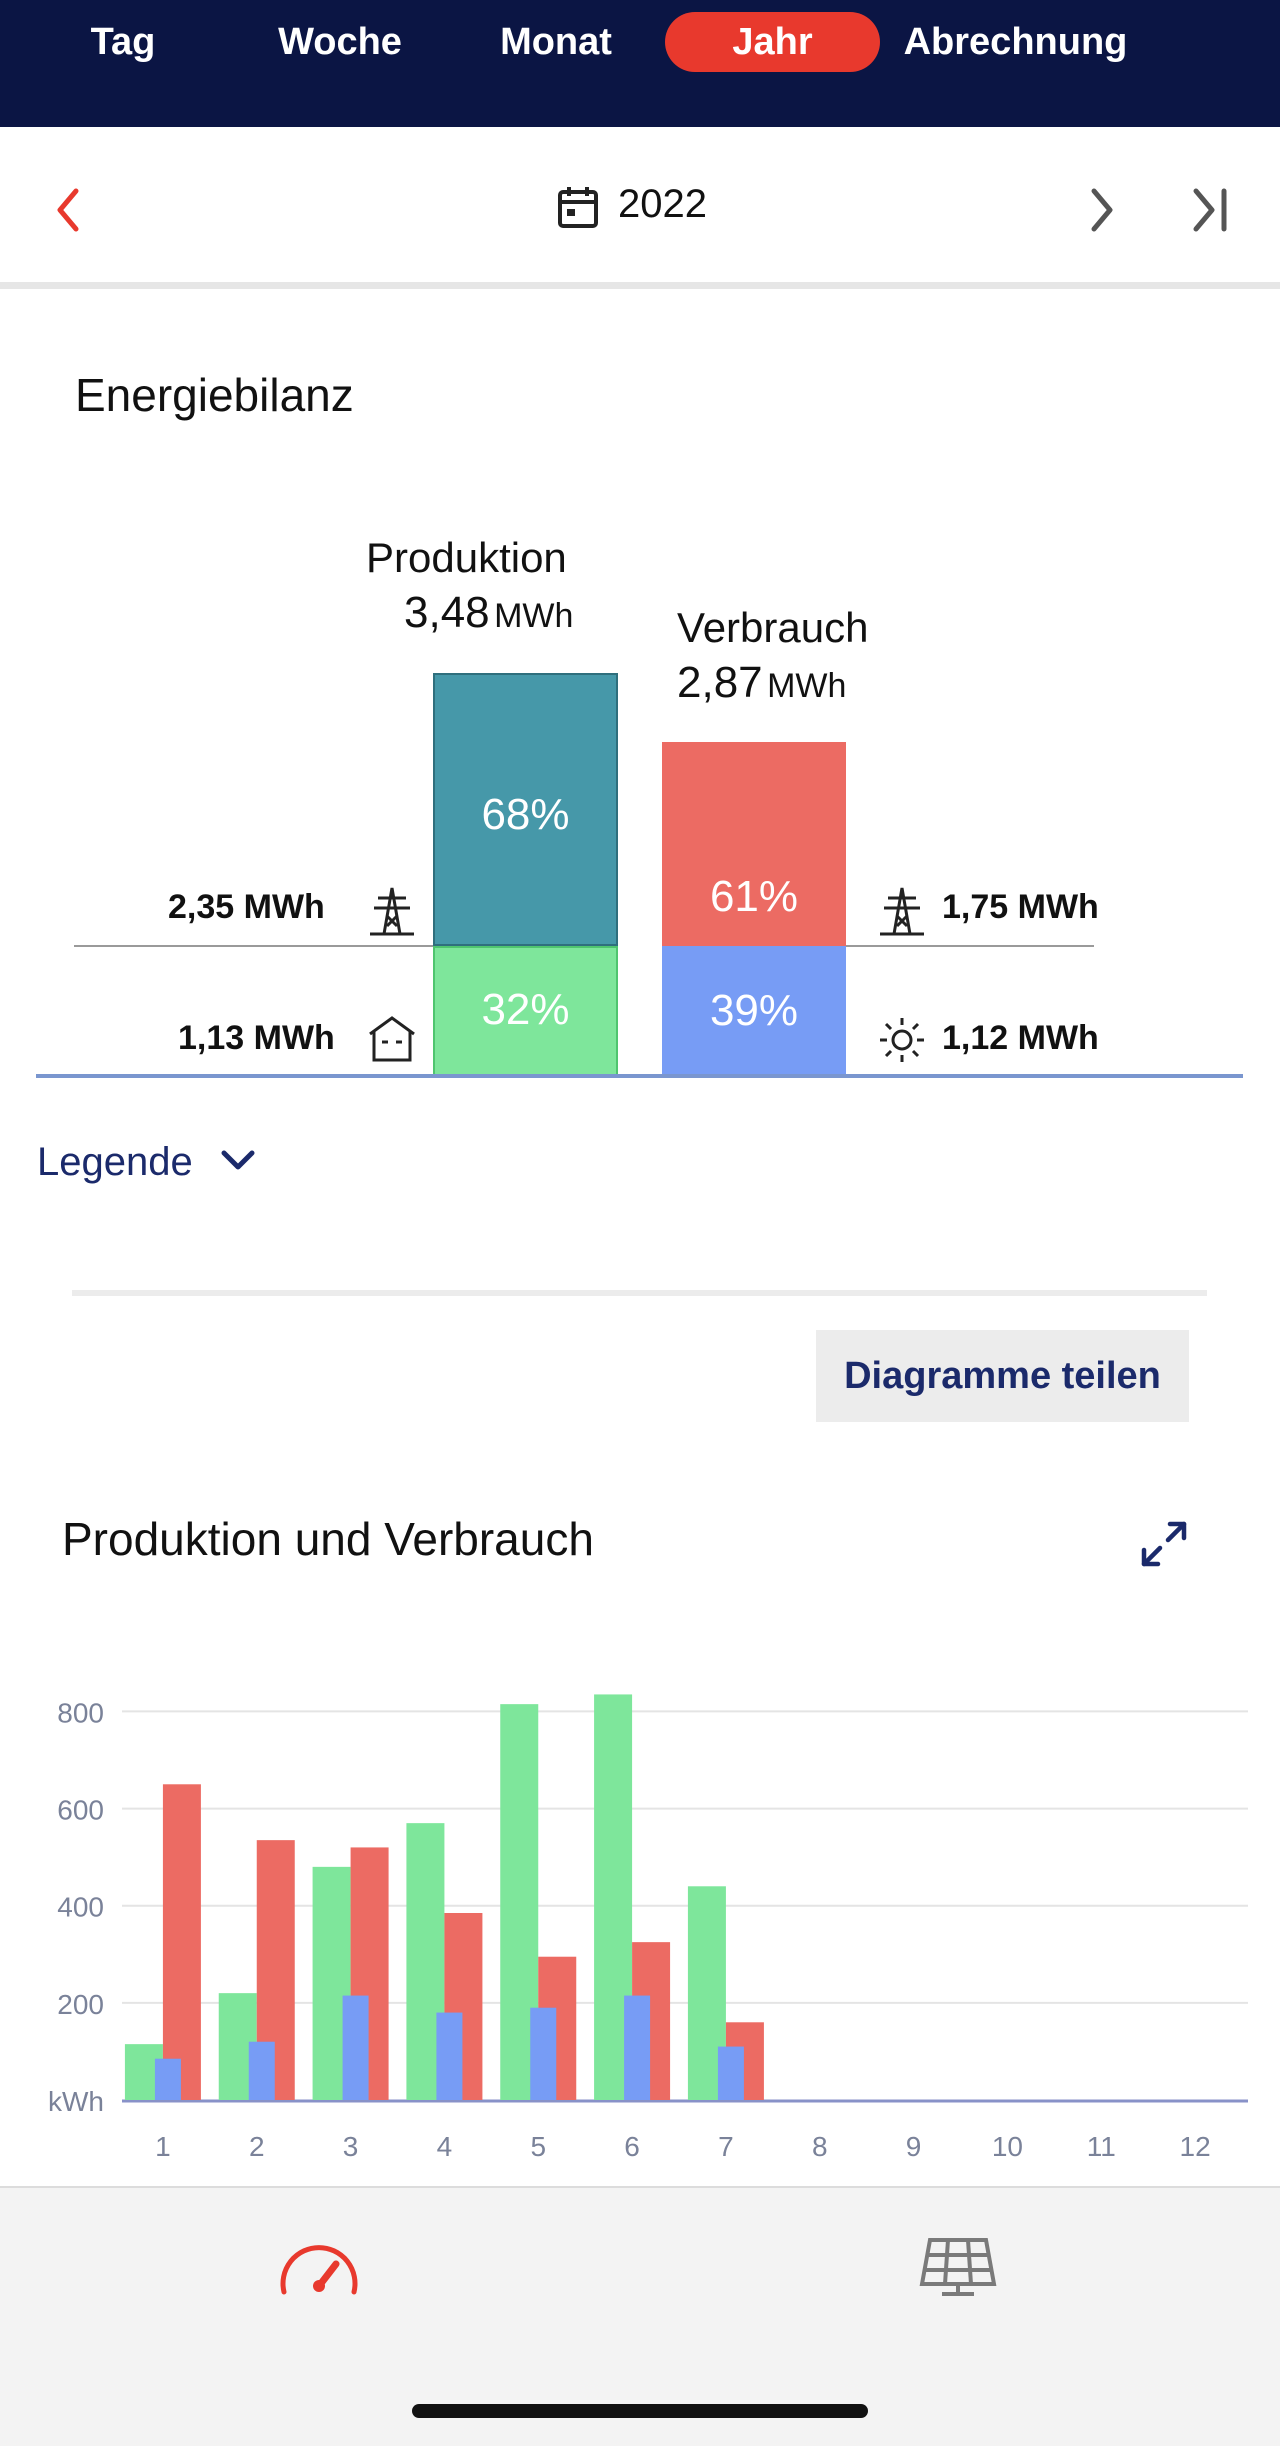  What do you see at coordinates (445, 2146) in the screenshot?
I see `x-tick-label: 4` at bounding box center [445, 2146].